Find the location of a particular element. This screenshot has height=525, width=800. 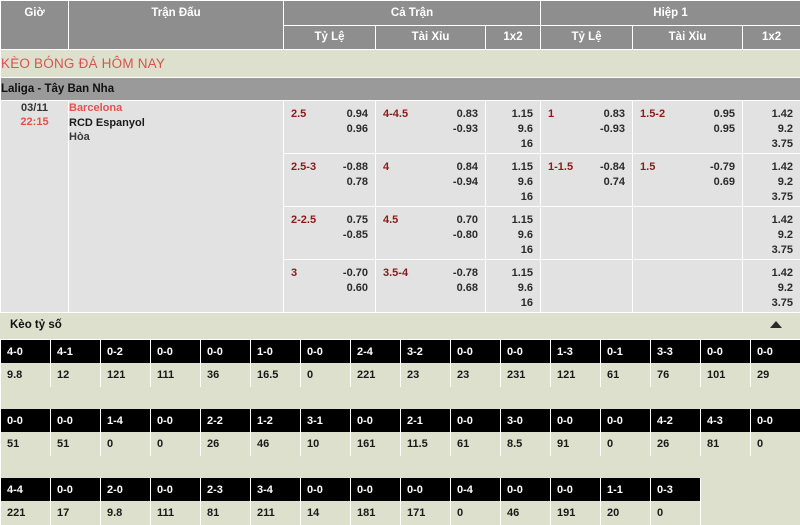

score-odds-cell: 181 is located at coordinates (376, 513).